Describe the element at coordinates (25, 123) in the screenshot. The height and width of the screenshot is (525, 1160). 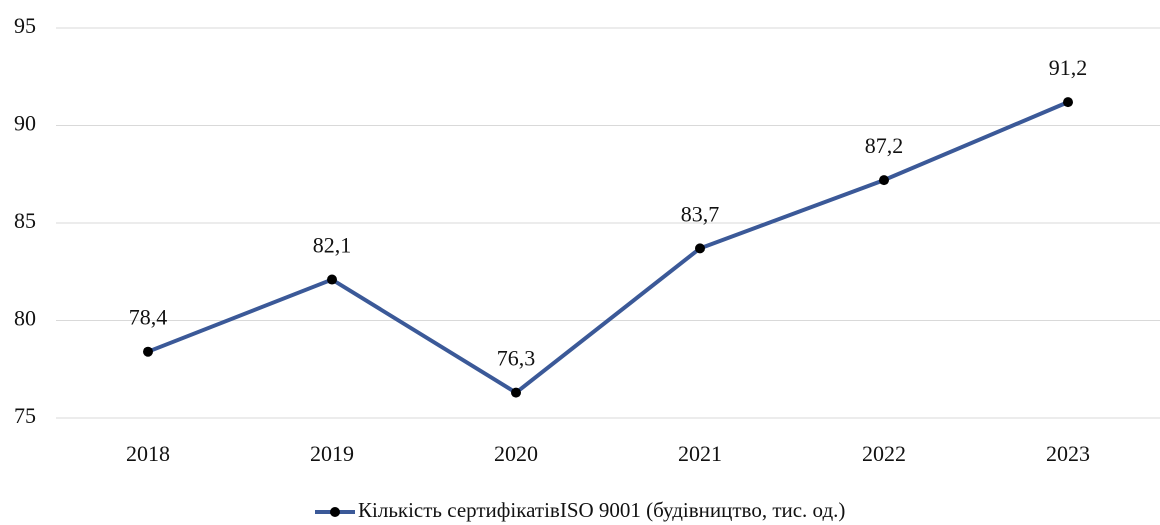
I see `y-tick-label: 90` at that location.